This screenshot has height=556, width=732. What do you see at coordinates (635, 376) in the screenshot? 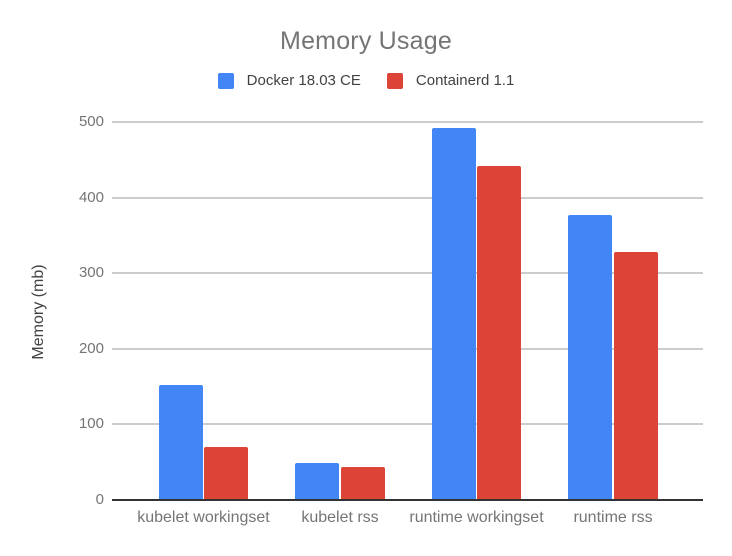
I see `bar-containerd-1-1-runtime-rss` at bounding box center [635, 376].